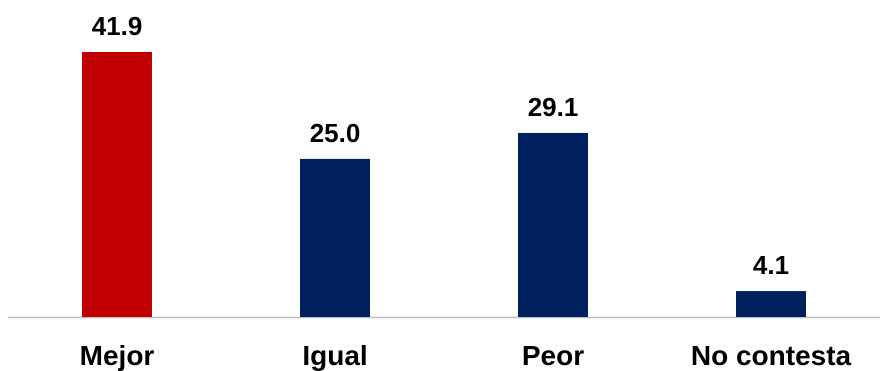  I want to click on bar-mejor, so click(117, 184).